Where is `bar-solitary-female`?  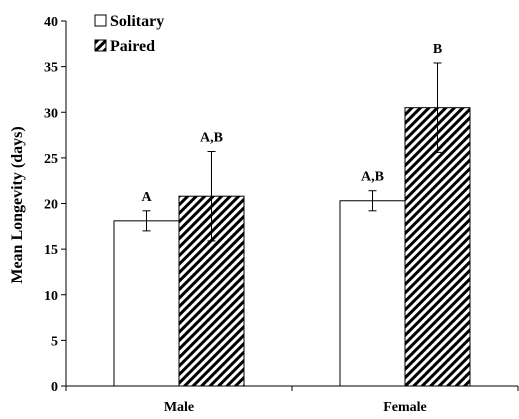
bar-solitary-female is located at coordinates (372, 293).